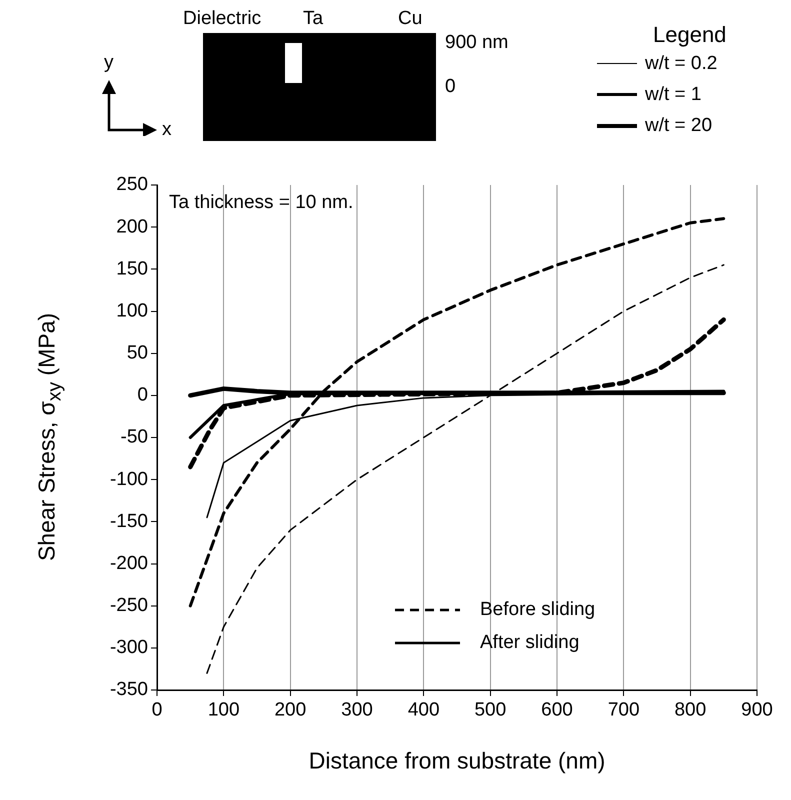 The width and height of the screenshot is (791, 800). I want to click on x-tick-label: 900, so click(757, 710).